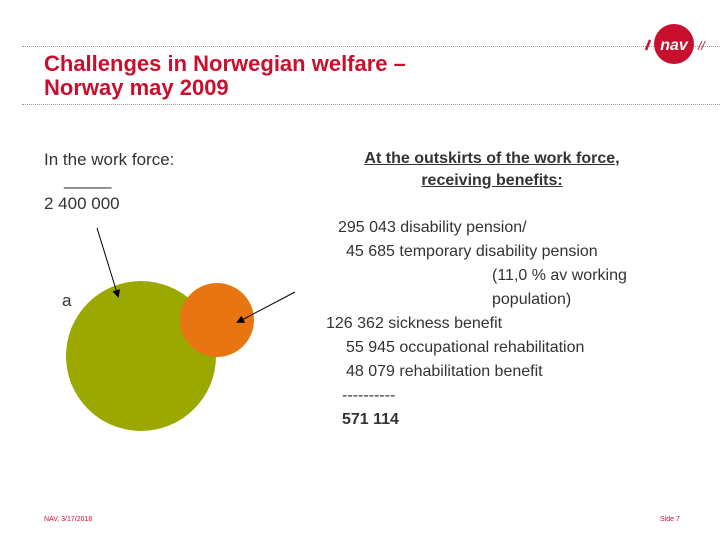  What do you see at coordinates (492, 180) in the screenshot?
I see `benefits-heading-line-2: receiving benefits:` at bounding box center [492, 180].